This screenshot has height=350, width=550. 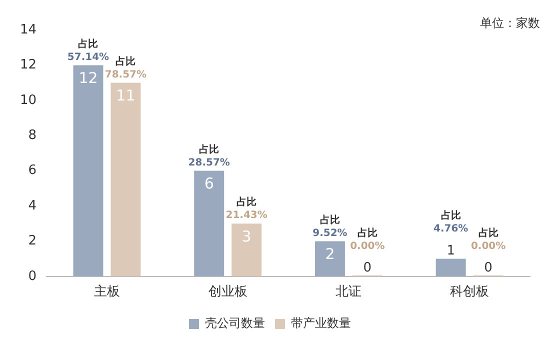 I want to click on annotation: 占比 4.76%, so click(x=450, y=221).